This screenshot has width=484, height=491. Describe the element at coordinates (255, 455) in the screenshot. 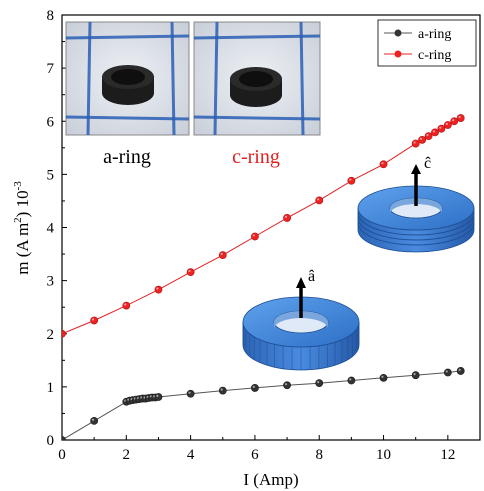

I see `x-tick-label: 6` at that location.